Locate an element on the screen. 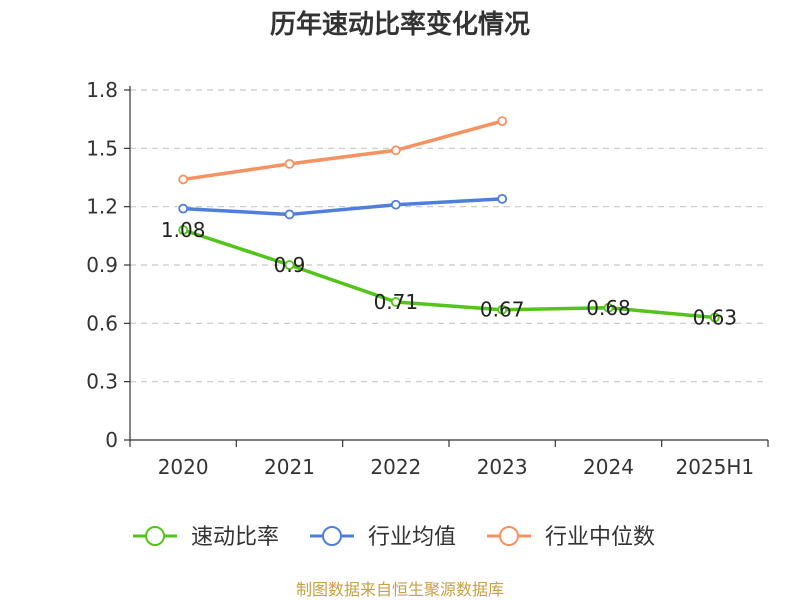  legend-item-1: 行业均值 is located at coordinates (383, 537).